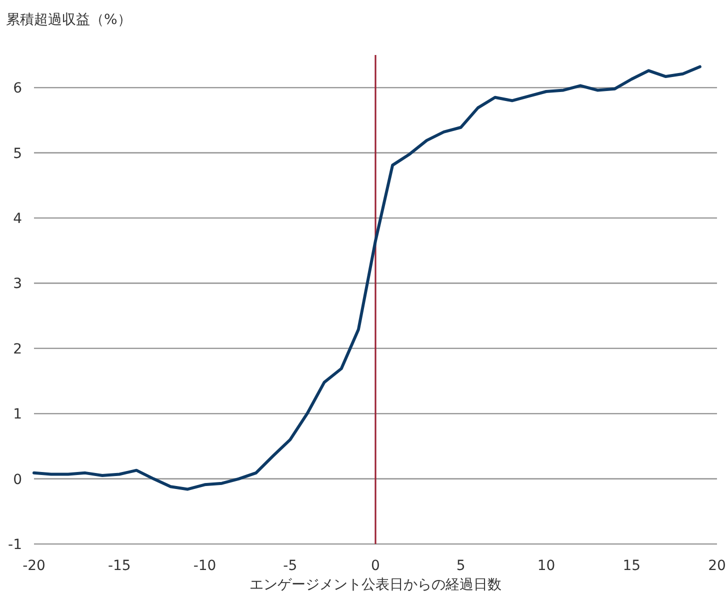 This screenshot has width=728, height=593. I want to click on x-tick-label: -10, so click(204, 566).